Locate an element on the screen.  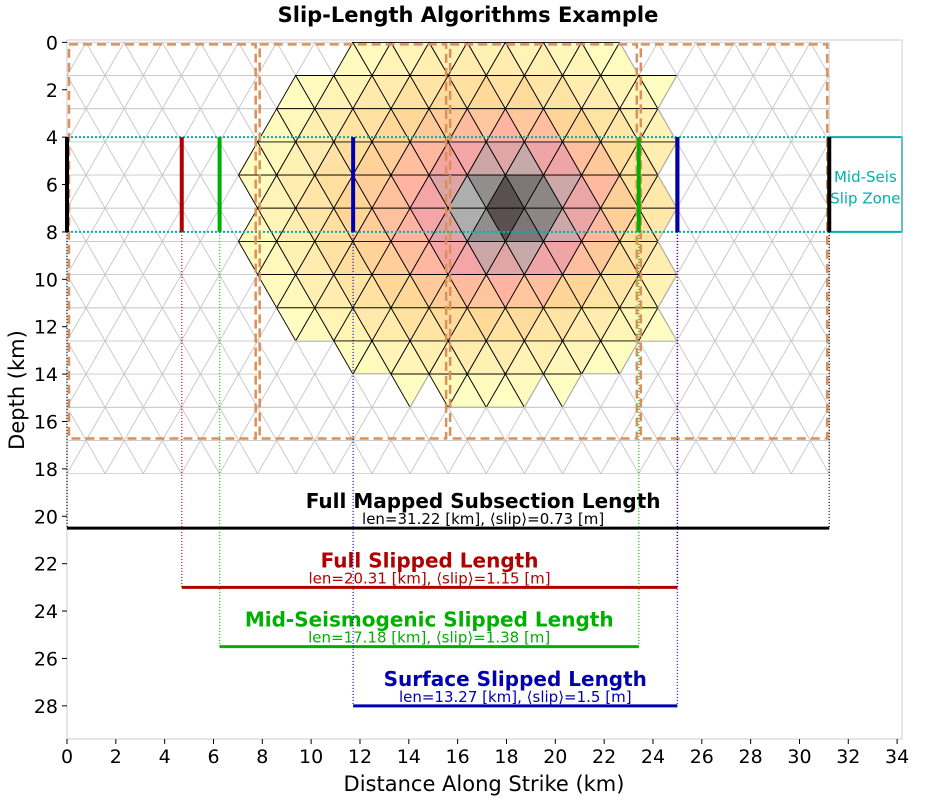
x-axis-label: Distance Along Strike (km) is located at coordinates (484, 784).